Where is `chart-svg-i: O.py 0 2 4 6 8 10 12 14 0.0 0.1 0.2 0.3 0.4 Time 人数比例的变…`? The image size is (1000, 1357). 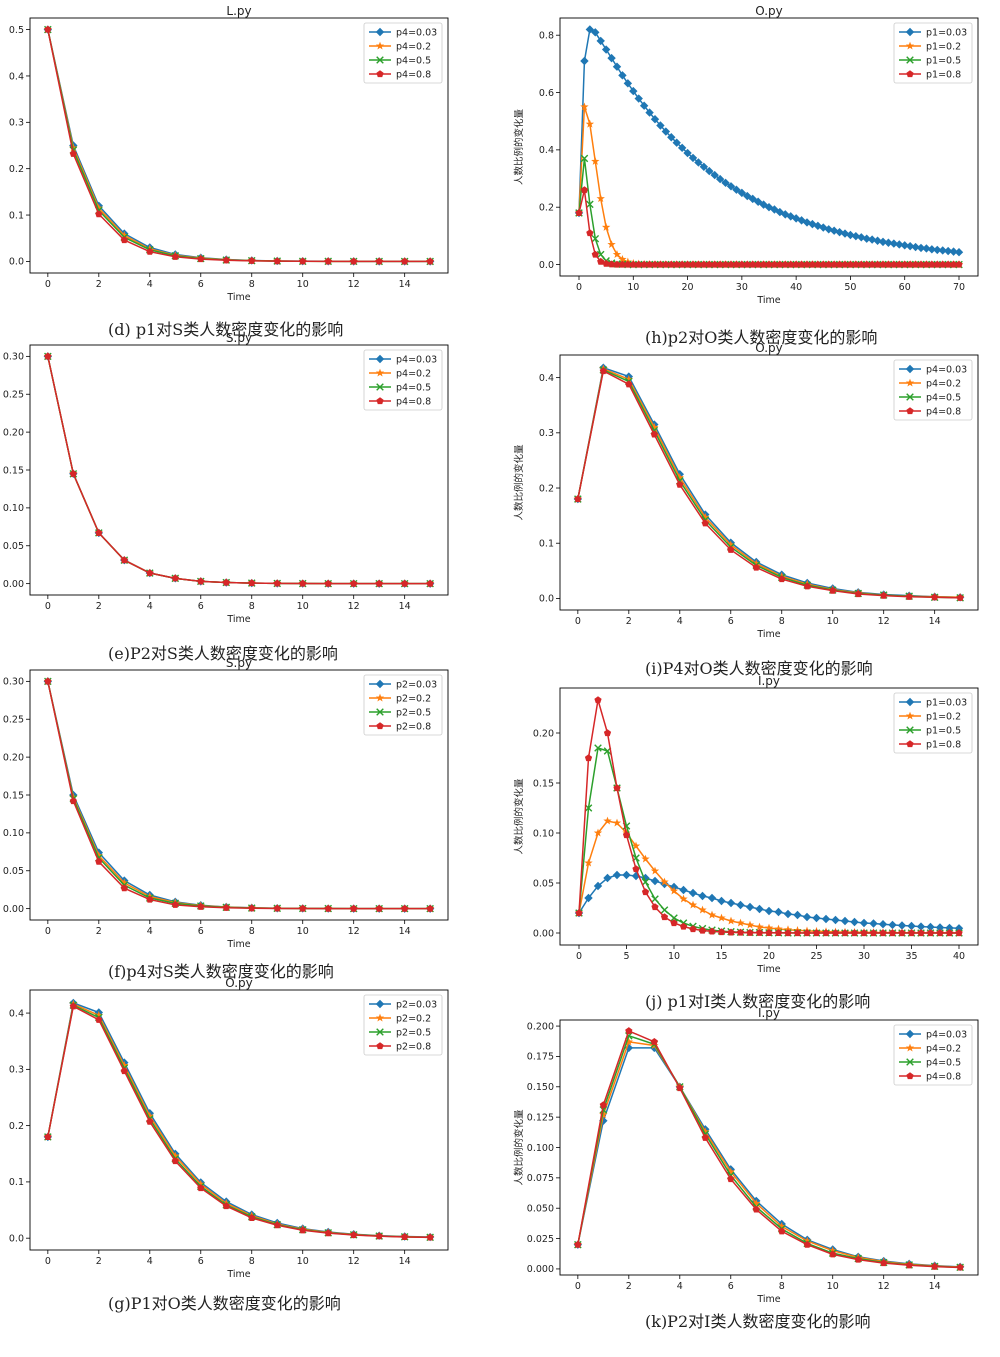 chart-svg-i: O.py 0 2 4 6 8 10 12 14 0.0 0.1 0.2 0.3 0.4 Time 人数比例的变… is located at coordinates (746, 490).